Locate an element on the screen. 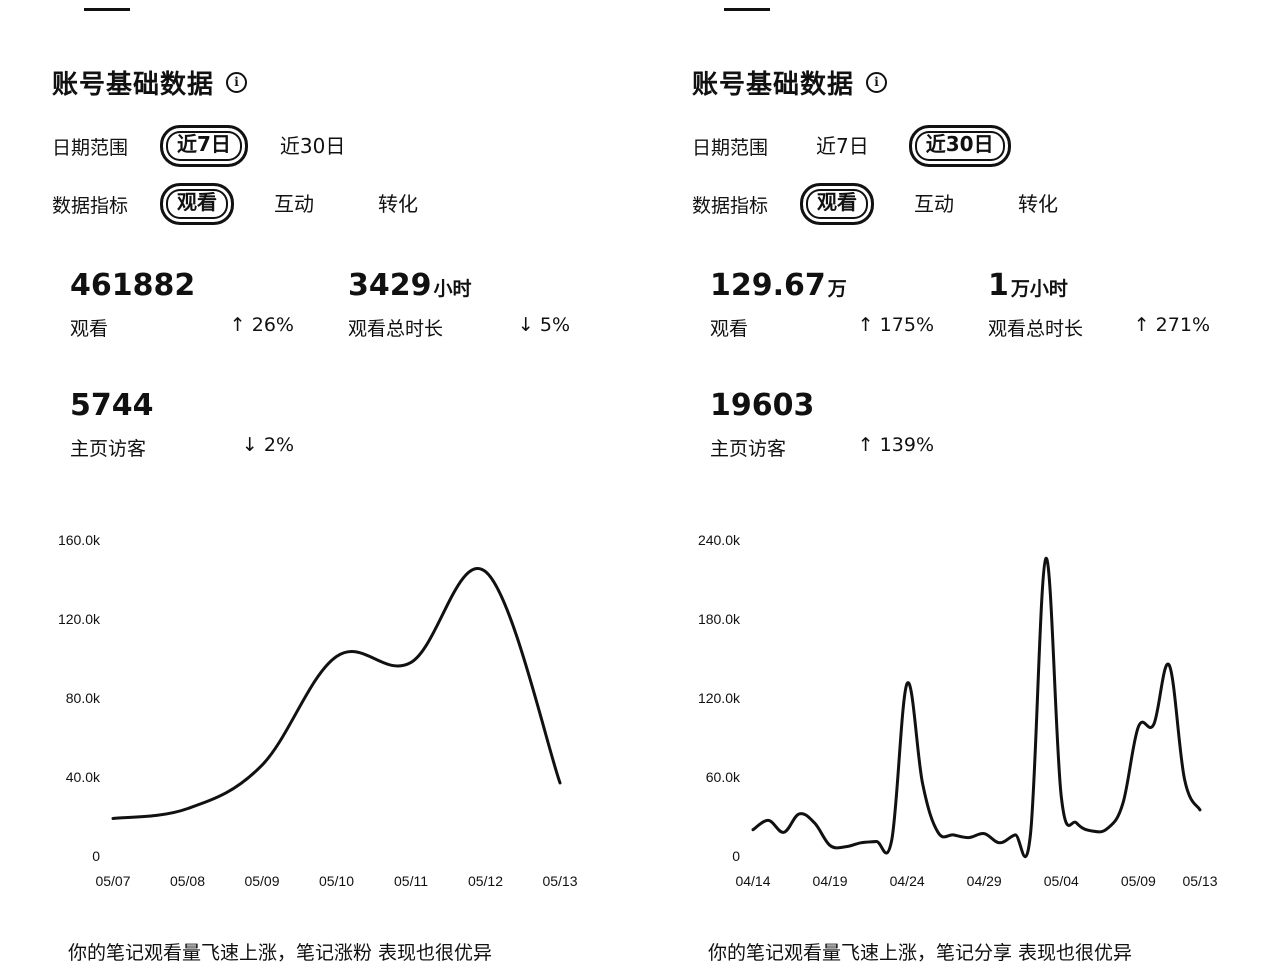 This screenshot has width=1280, height=965. stat-visitors-change: ↓ 2% is located at coordinates (267, 445).